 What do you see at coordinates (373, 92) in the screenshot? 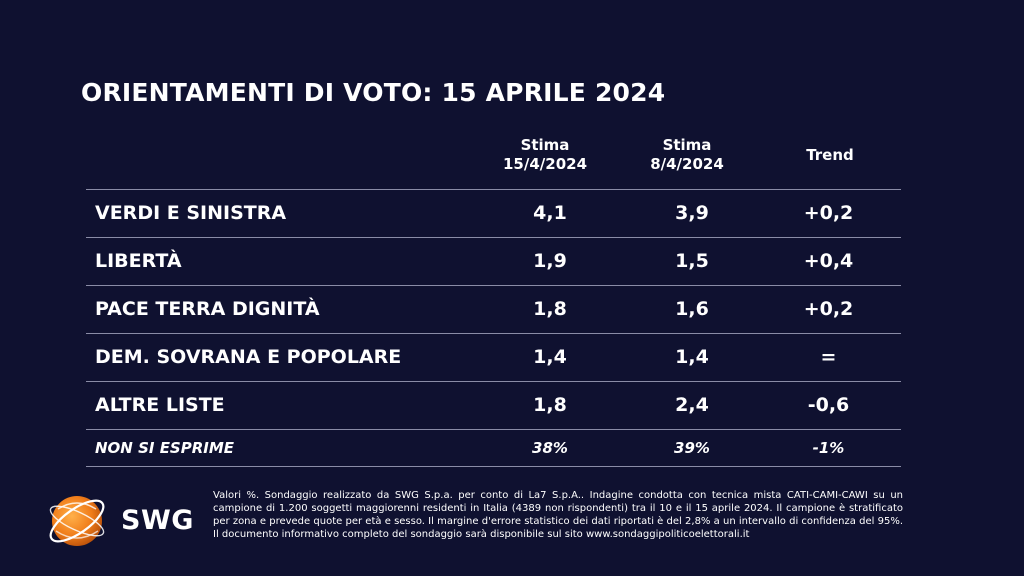
I see `page-title: ORIENTAMENTI DI VOTO: 15 APRILE 2024` at bounding box center [373, 92].